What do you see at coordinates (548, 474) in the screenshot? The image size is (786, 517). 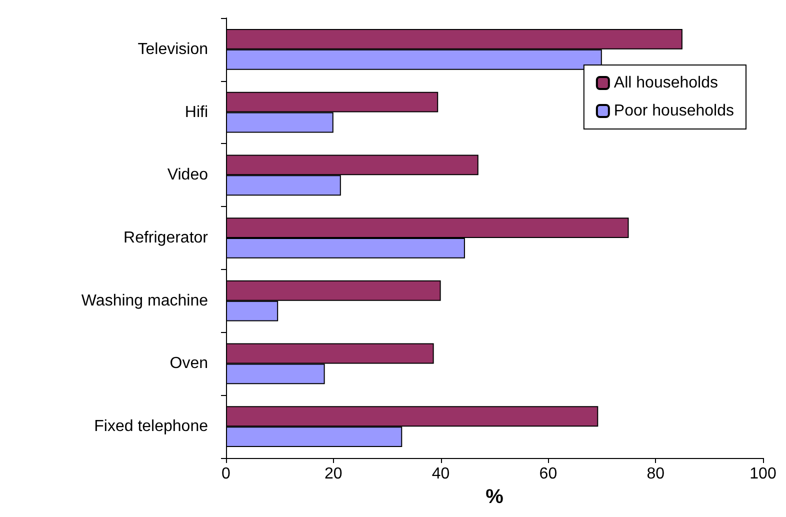 I see `x-tick-label: 60` at bounding box center [548, 474].